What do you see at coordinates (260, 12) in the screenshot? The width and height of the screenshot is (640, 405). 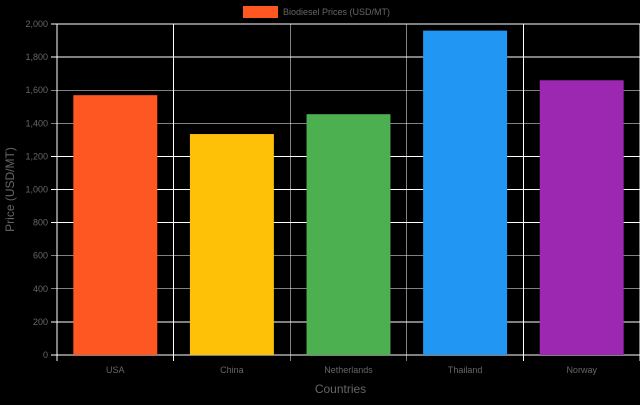 I see `legend-swatch` at bounding box center [260, 12].